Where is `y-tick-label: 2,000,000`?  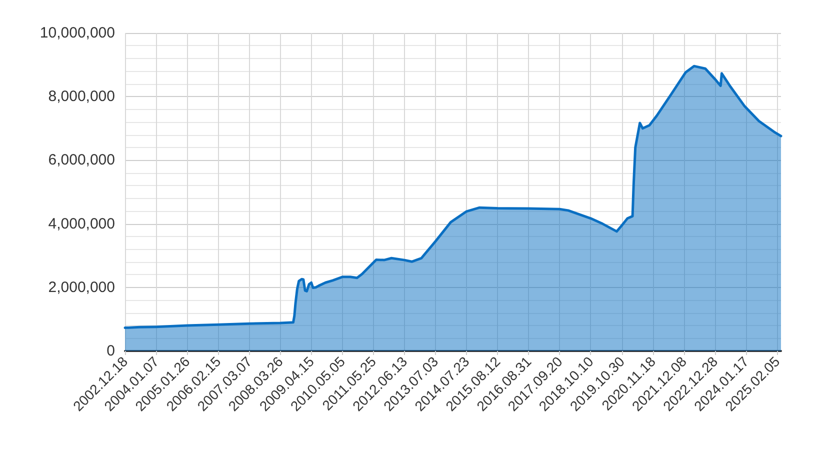
y-tick-label: 2,000,000 is located at coordinates (81, 287).